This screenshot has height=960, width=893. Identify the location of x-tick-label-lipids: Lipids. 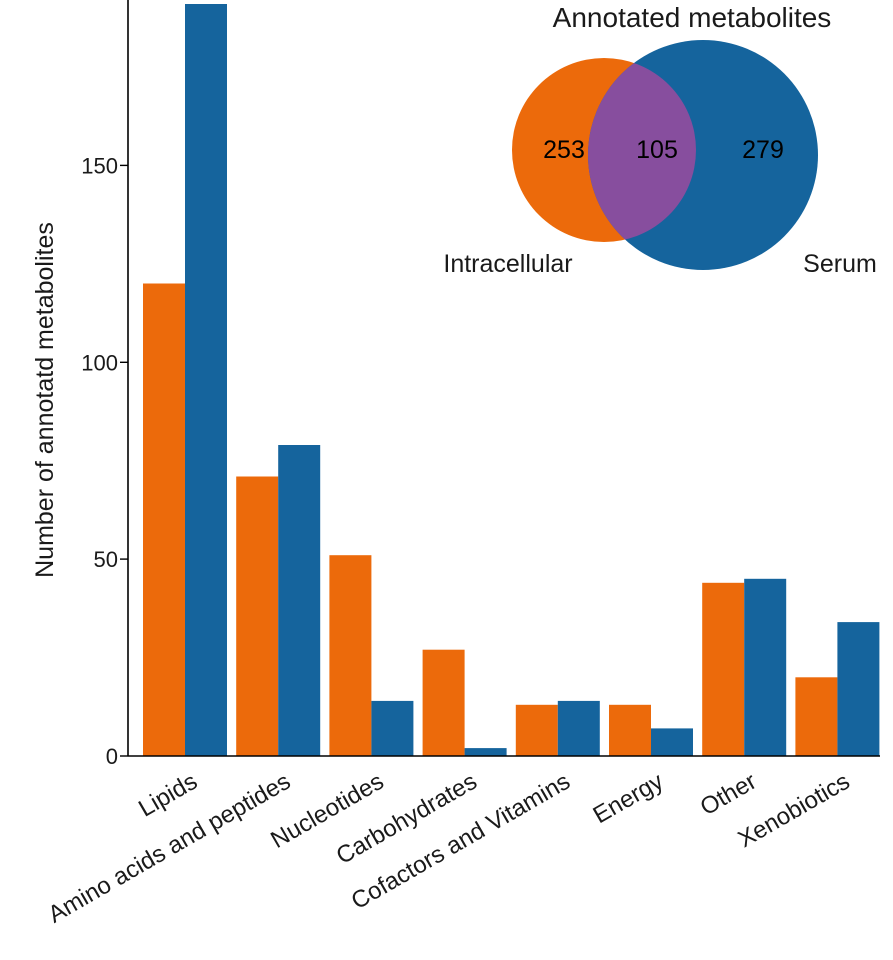
(168, 795).